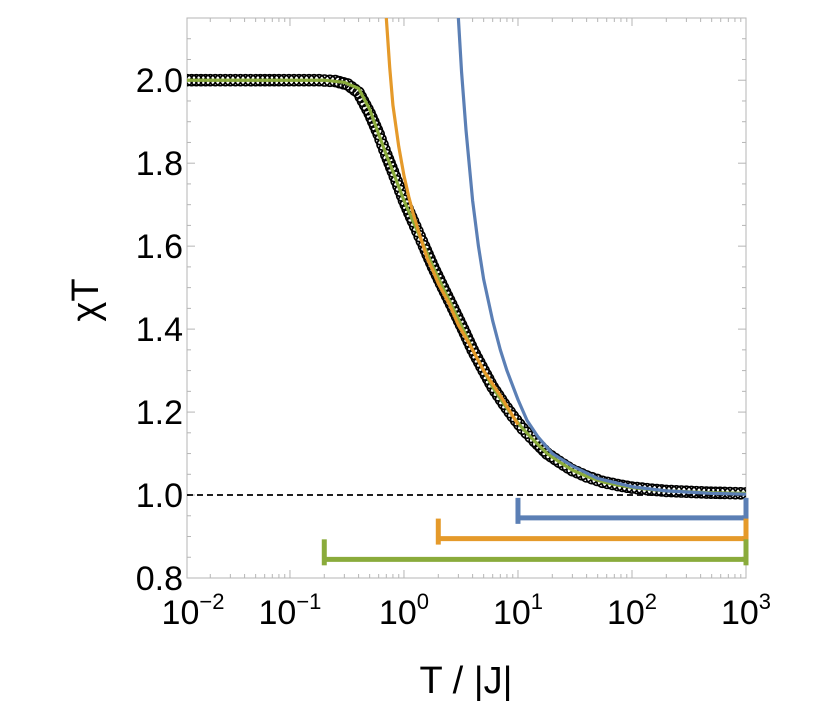 The image size is (821, 723). I want to click on y-tick-label: 1.8, so click(159, 164).